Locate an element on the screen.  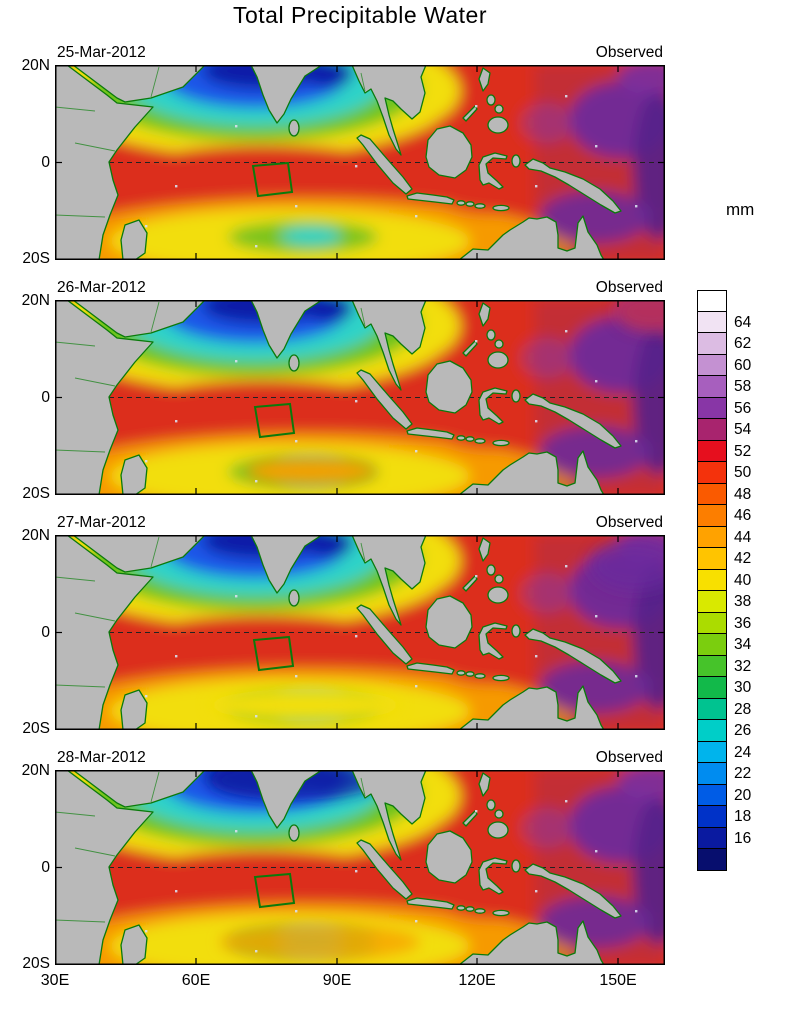
x-axis-tick-label: 90E is located at coordinates (337, 980).